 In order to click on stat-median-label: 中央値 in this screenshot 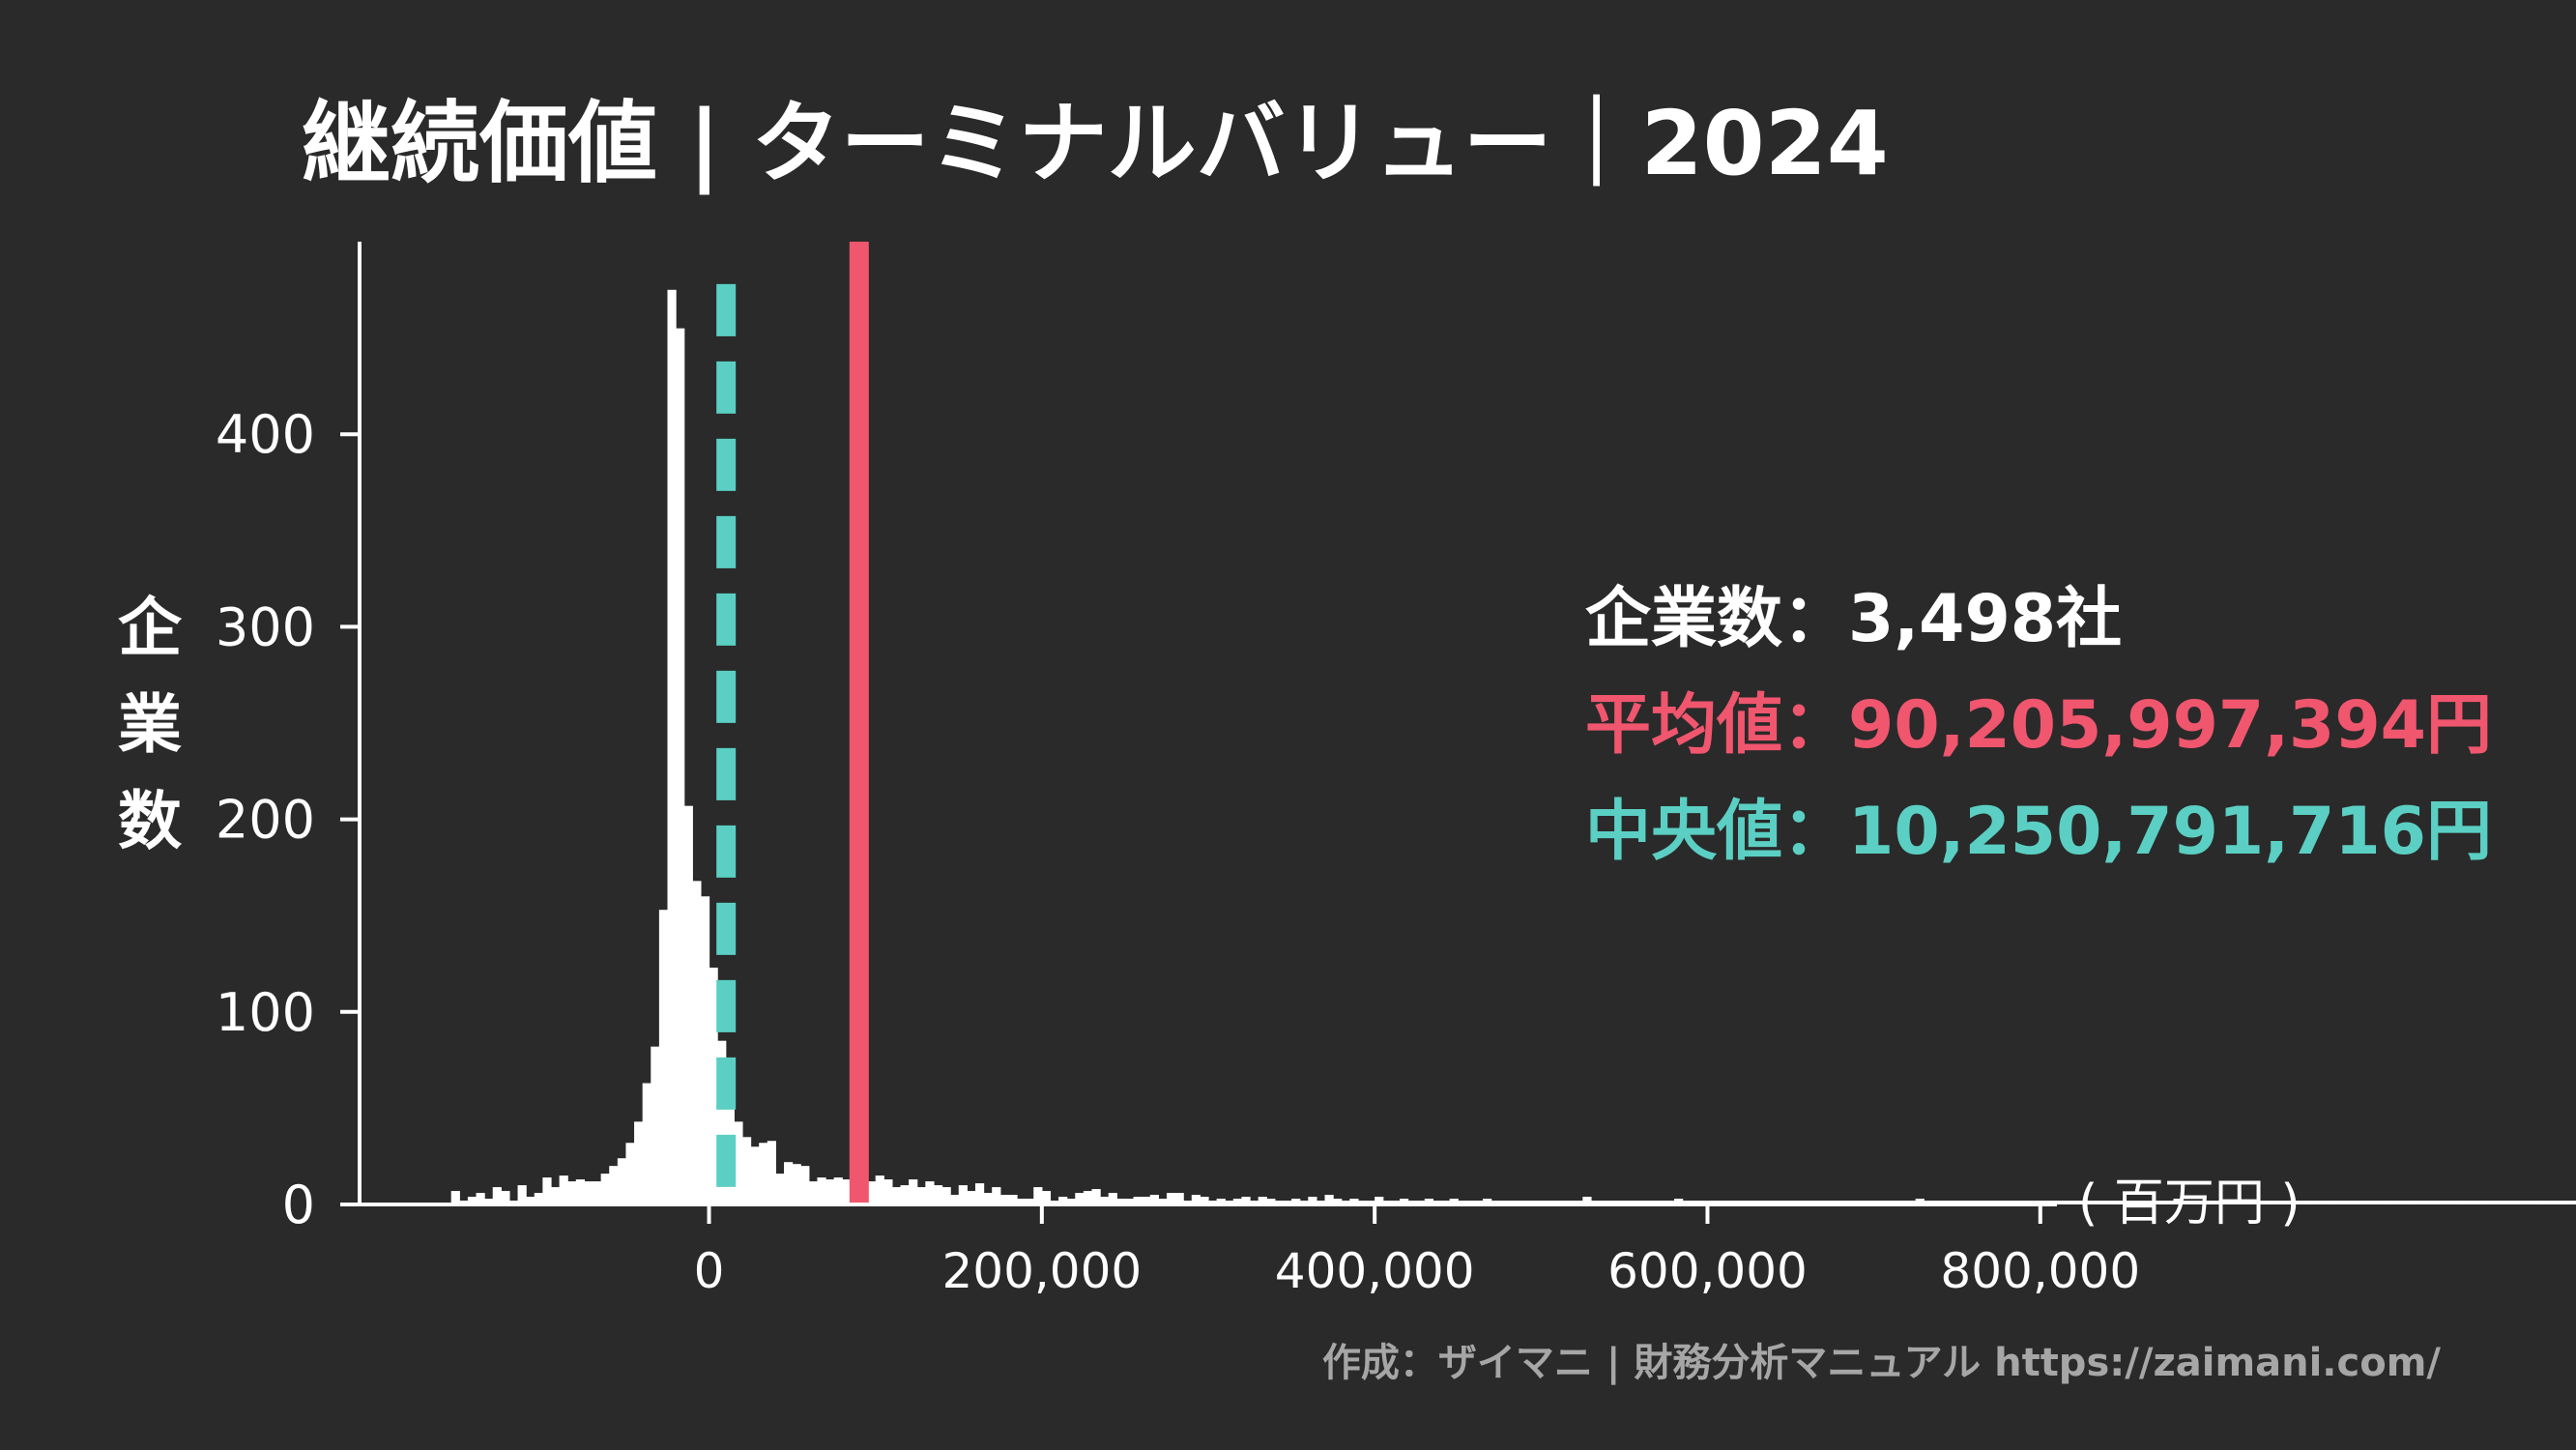, I will do `click(1683, 832)`.